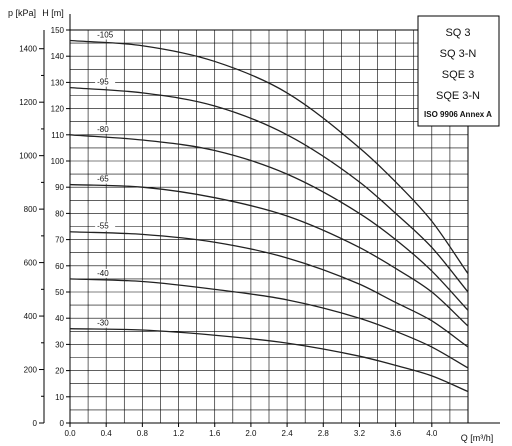  What do you see at coordinates (103, 179) in the screenshot?
I see `curve-label: -65` at bounding box center [103, 179].